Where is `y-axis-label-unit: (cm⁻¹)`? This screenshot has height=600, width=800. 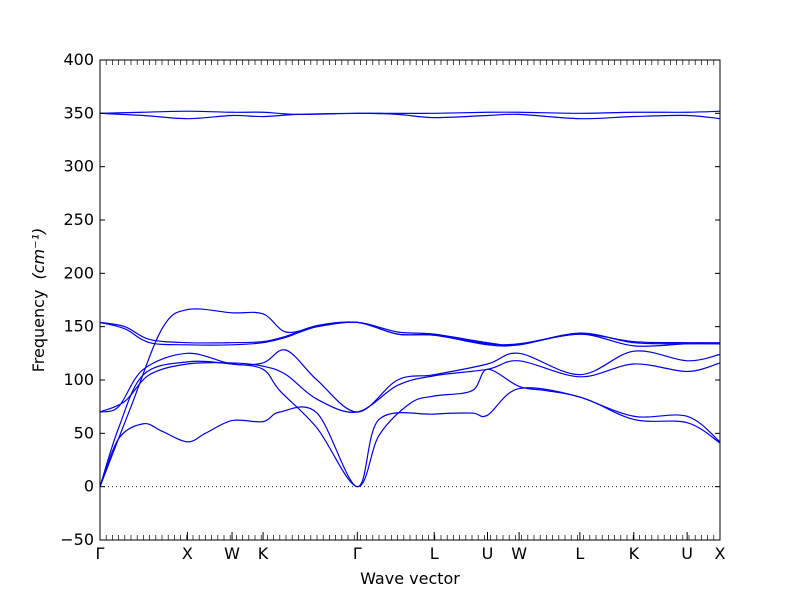
y-axis-label-unit: (cm⁻¹) is located at coordinates (38, 254).